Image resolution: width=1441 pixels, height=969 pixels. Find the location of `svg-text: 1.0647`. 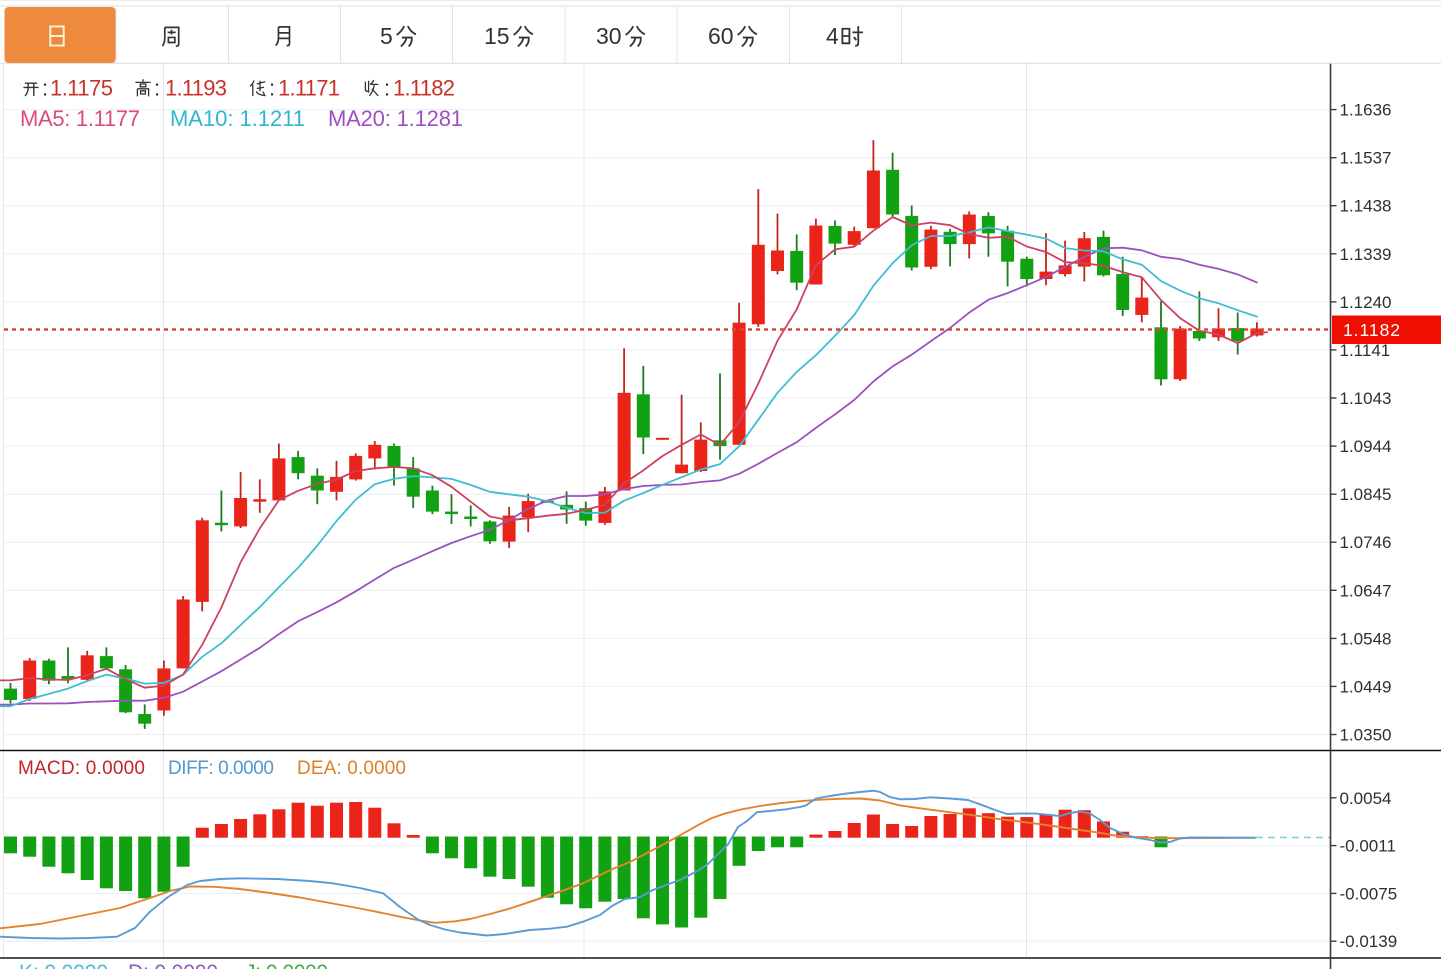

svg-text: 1.0647 is located at coordinates (1366, 590).